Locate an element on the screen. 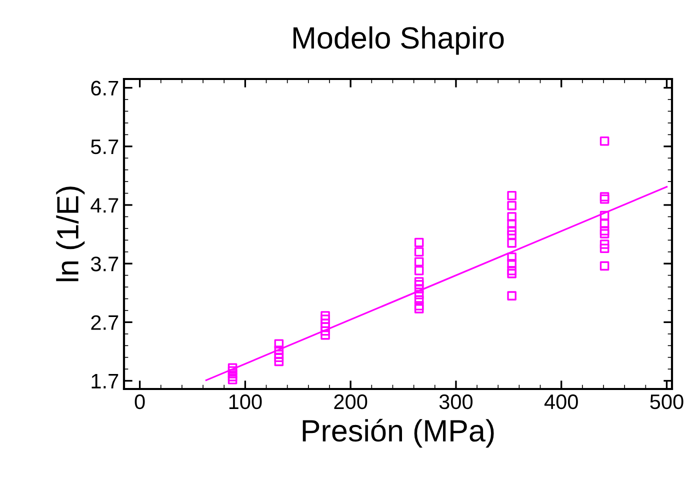 The image size is (695, 478). y-tick-label: 1.7 is located at coordinates (105, 381).